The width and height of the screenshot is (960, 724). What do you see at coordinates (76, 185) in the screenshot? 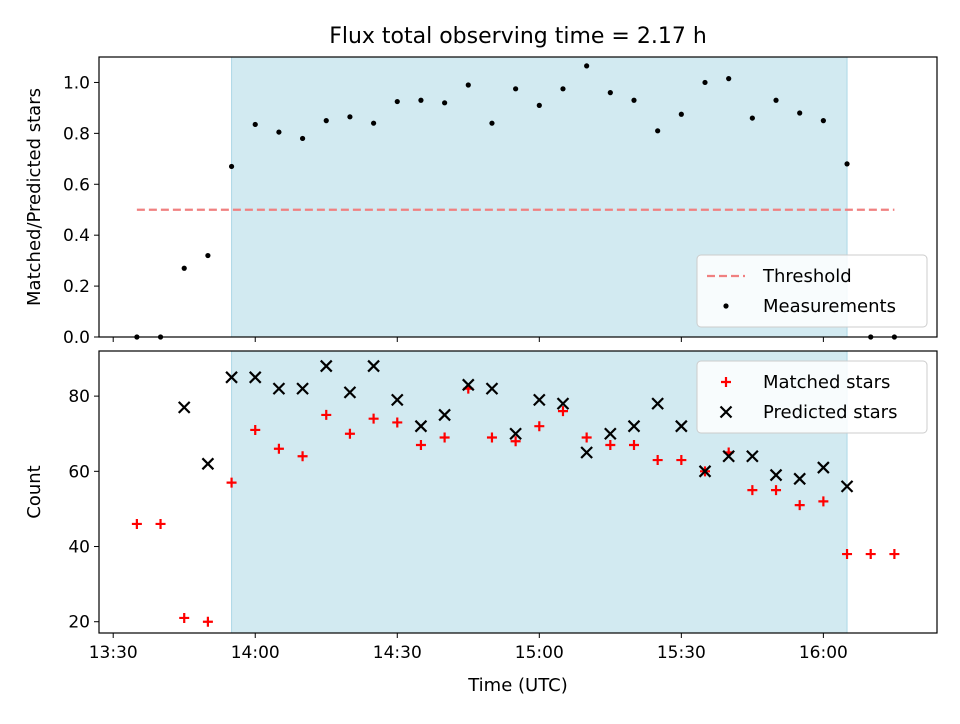
I see `y-tick-label: 0.6` at bounding box center [76, 185].